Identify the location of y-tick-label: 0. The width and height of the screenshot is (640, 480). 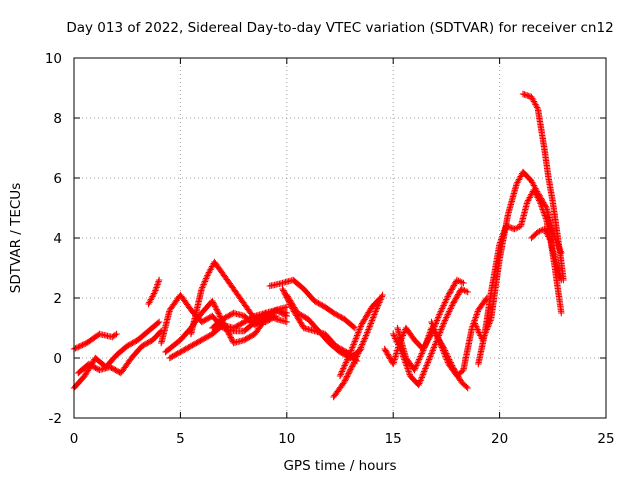
(57, 359).